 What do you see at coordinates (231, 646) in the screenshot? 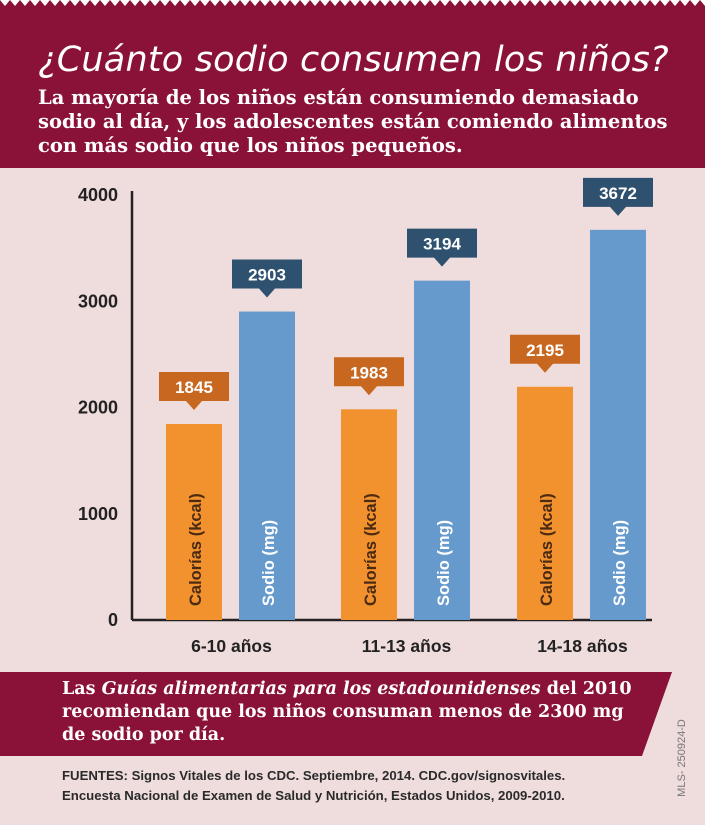
I see `x-category-label: 6-10 años` at bounding box center [231, 646].